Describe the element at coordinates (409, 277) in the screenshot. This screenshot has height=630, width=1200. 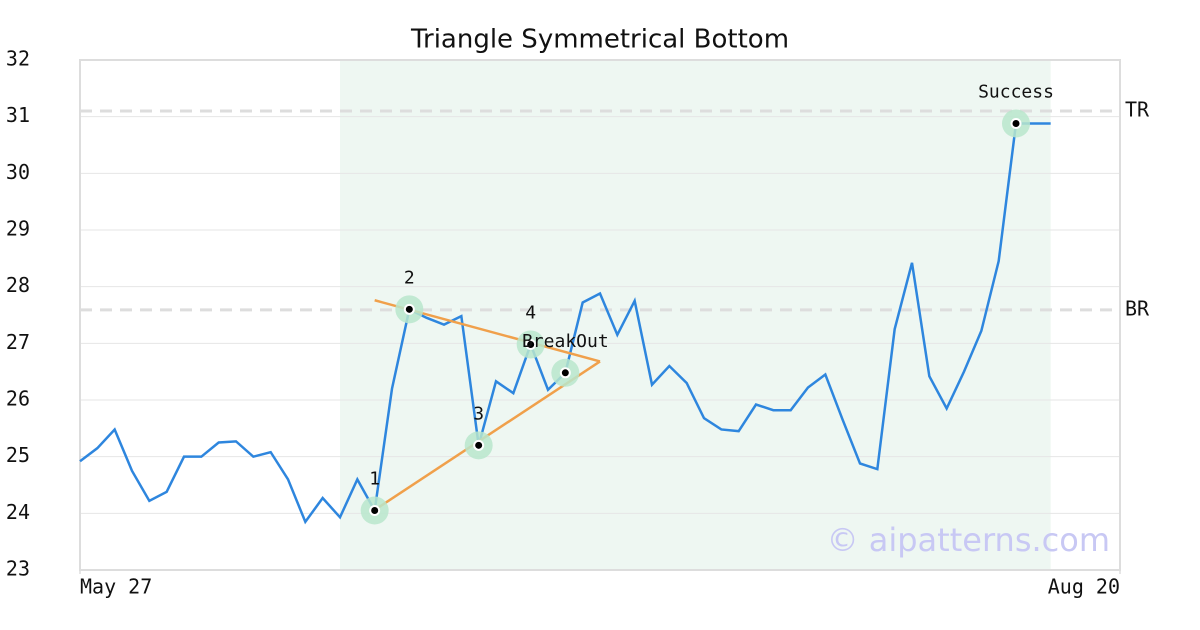
I see `point-label: 2` at that location.